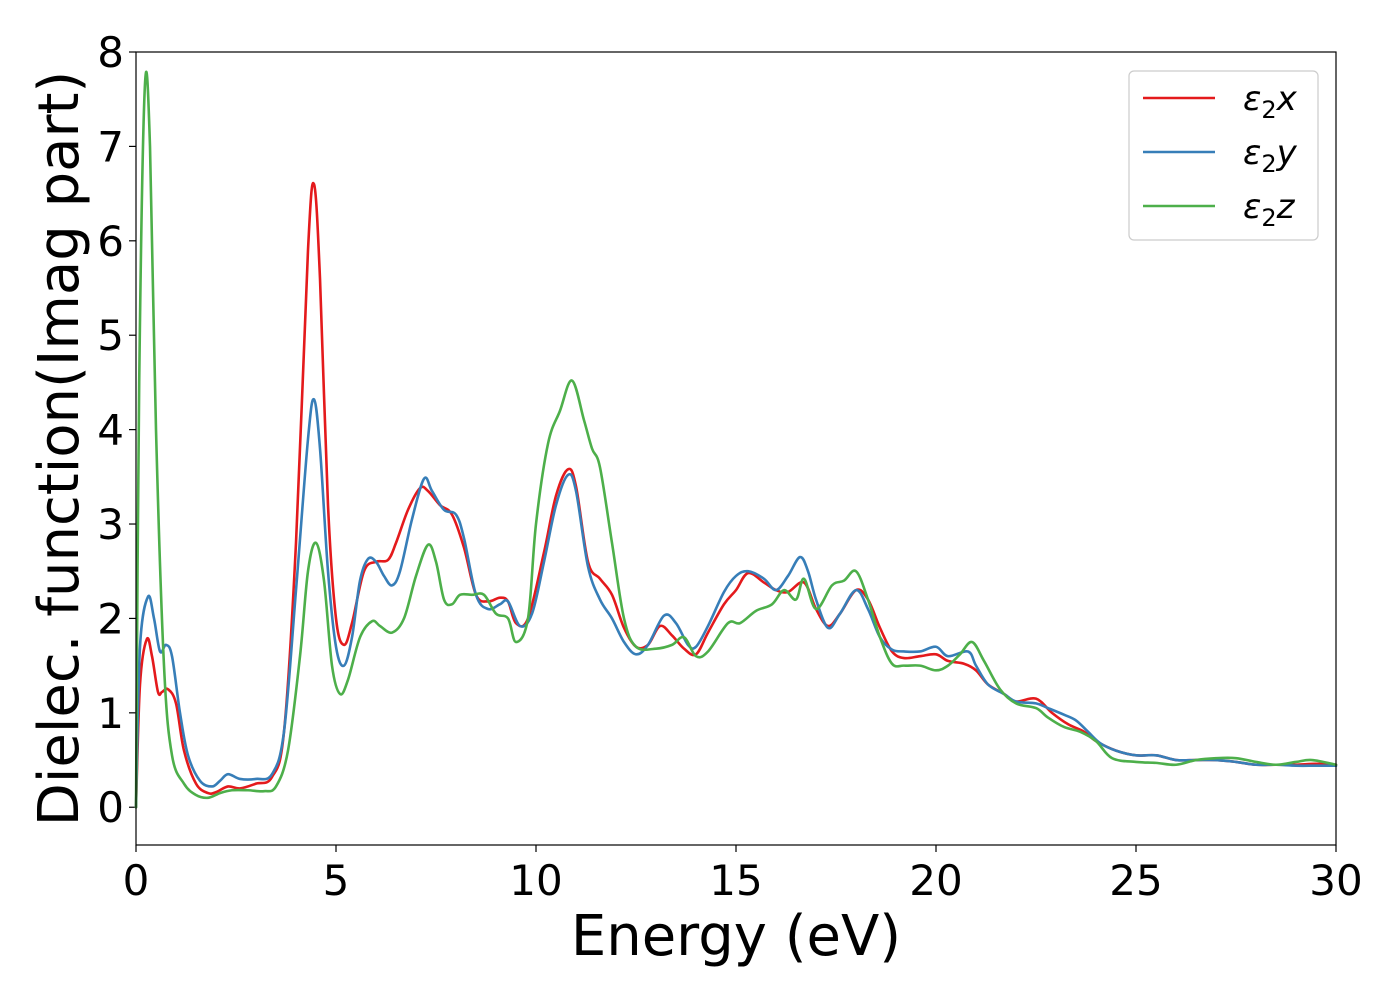 This screenshot has height=1000, width=1400. I want to click on legend: ε2x ε2y ε2z, so click(1223, 155).